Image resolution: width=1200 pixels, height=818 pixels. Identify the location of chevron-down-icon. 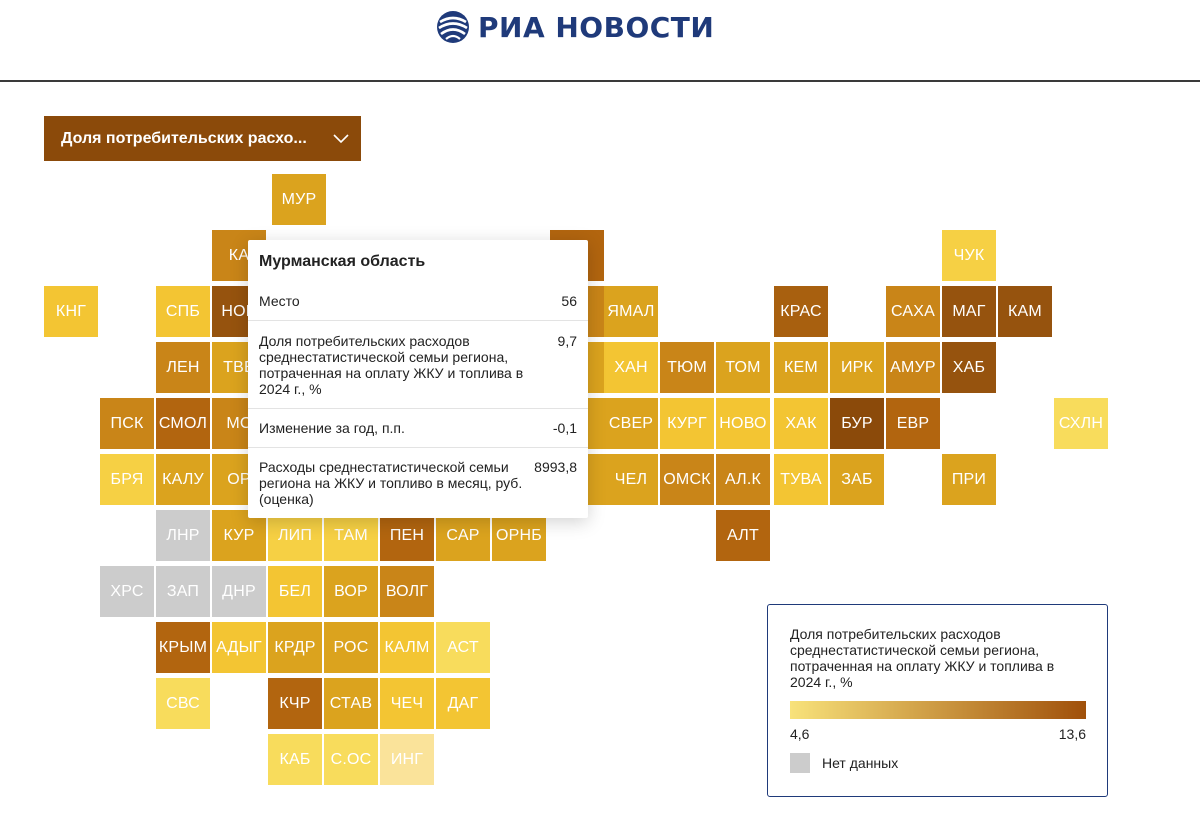
(341, 138).